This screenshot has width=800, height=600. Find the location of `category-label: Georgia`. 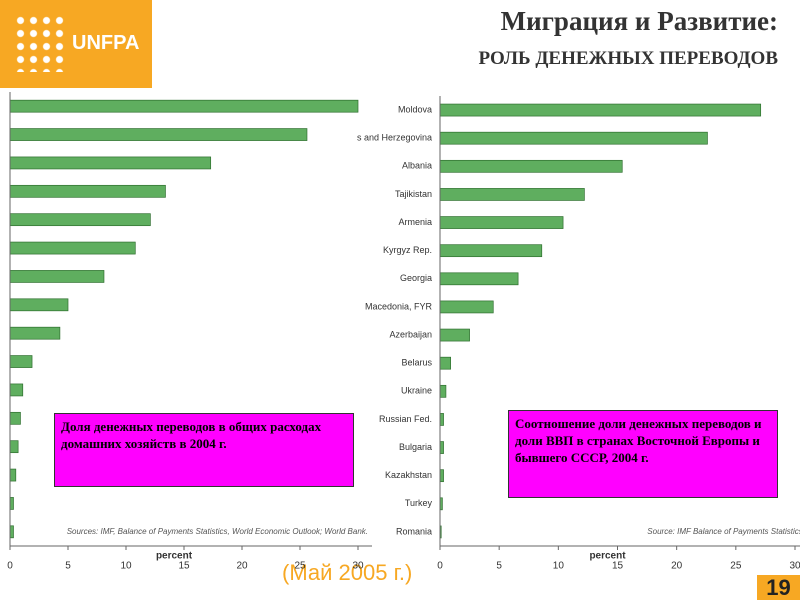

category-label: Georgia is located at coordinates (416, 278).